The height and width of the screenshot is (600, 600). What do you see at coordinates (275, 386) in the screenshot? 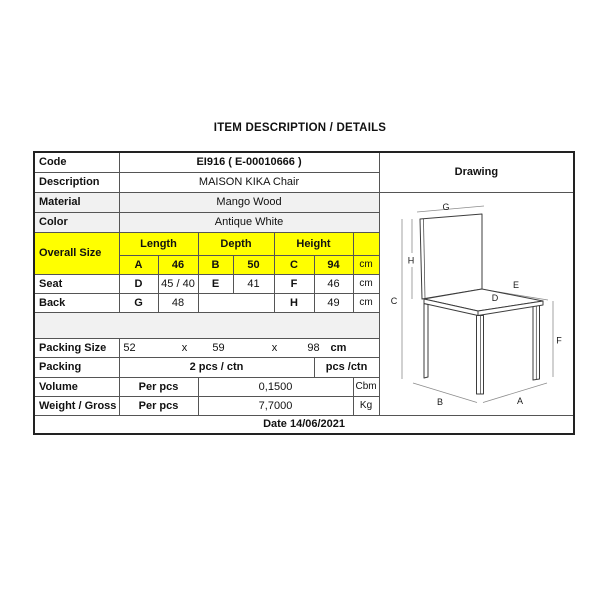
I see `volume-value: 0,1500` at bounding box center [275, 386].